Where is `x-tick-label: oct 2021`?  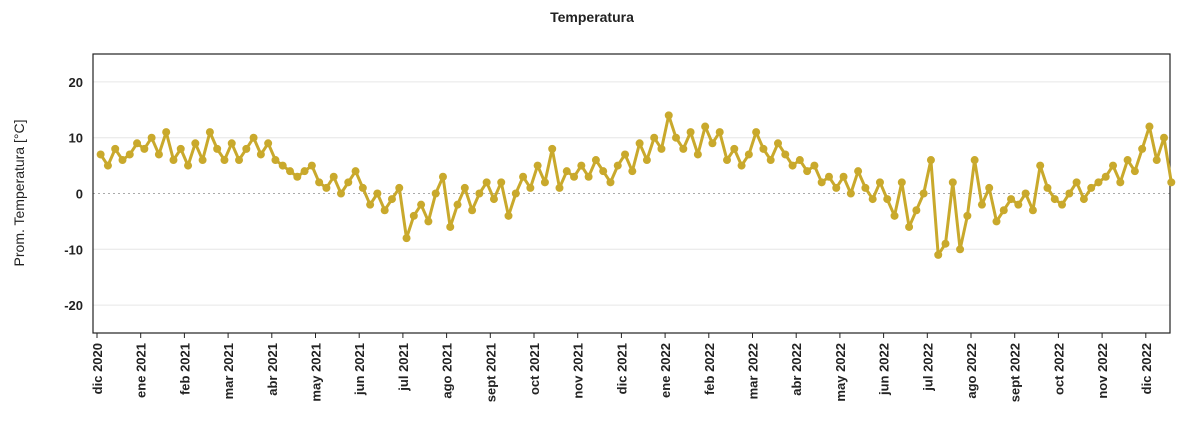
x-tick-label: oct 2021 is located at coordinates (534, 369).